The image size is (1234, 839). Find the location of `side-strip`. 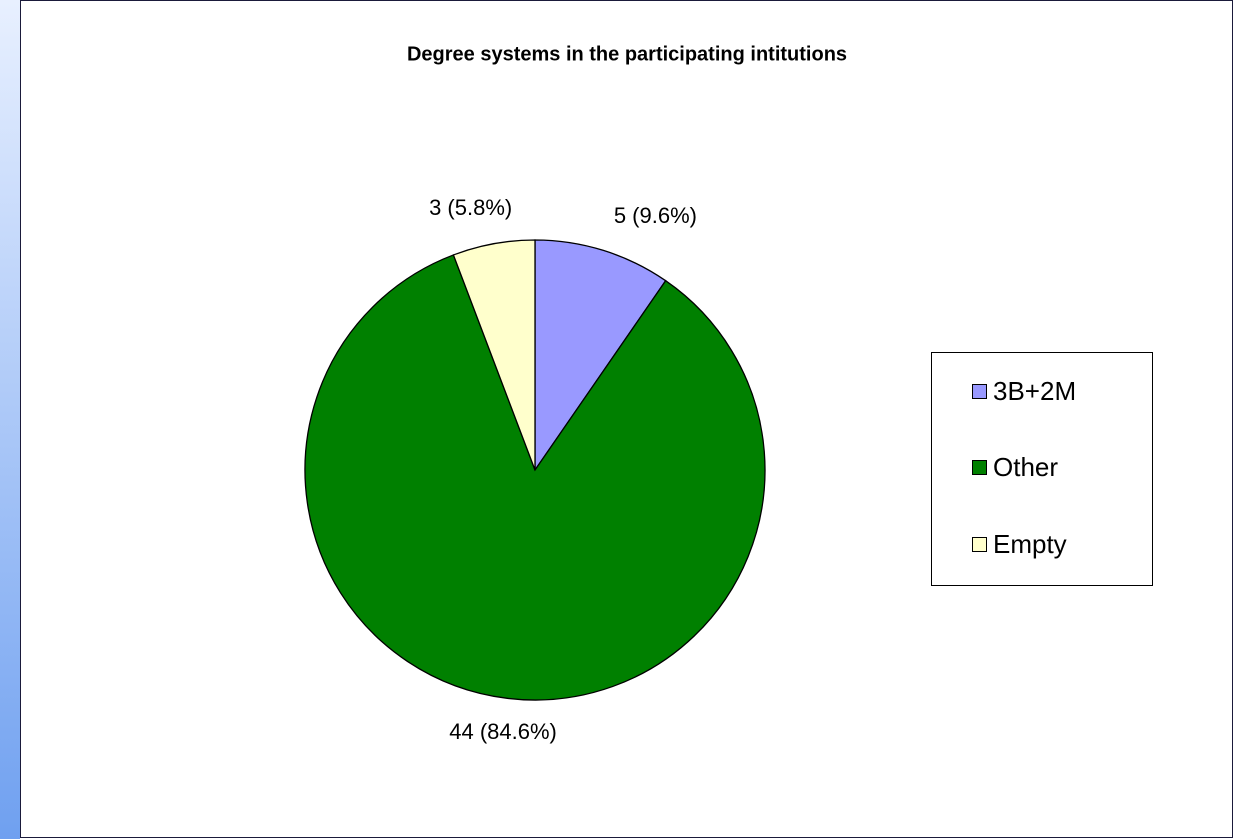

side-strip is located at coordinates (10, 419).